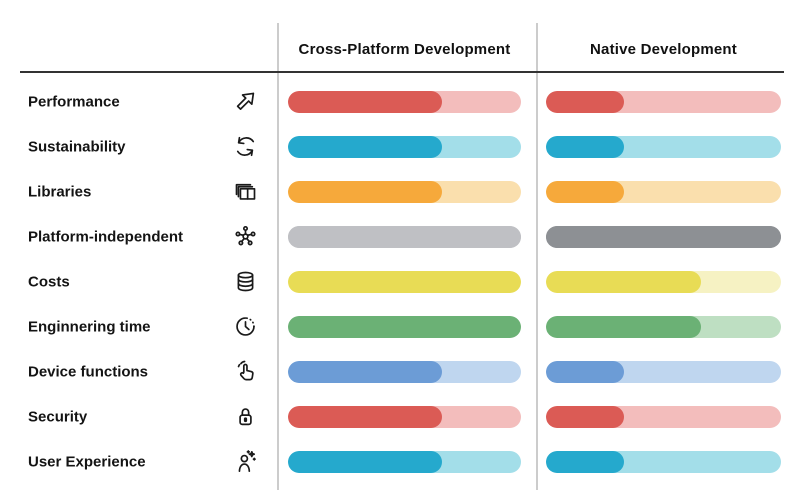  Describe the element at coordinates (245, 417) in the screenshot. I see `padlock-icon` at that location.